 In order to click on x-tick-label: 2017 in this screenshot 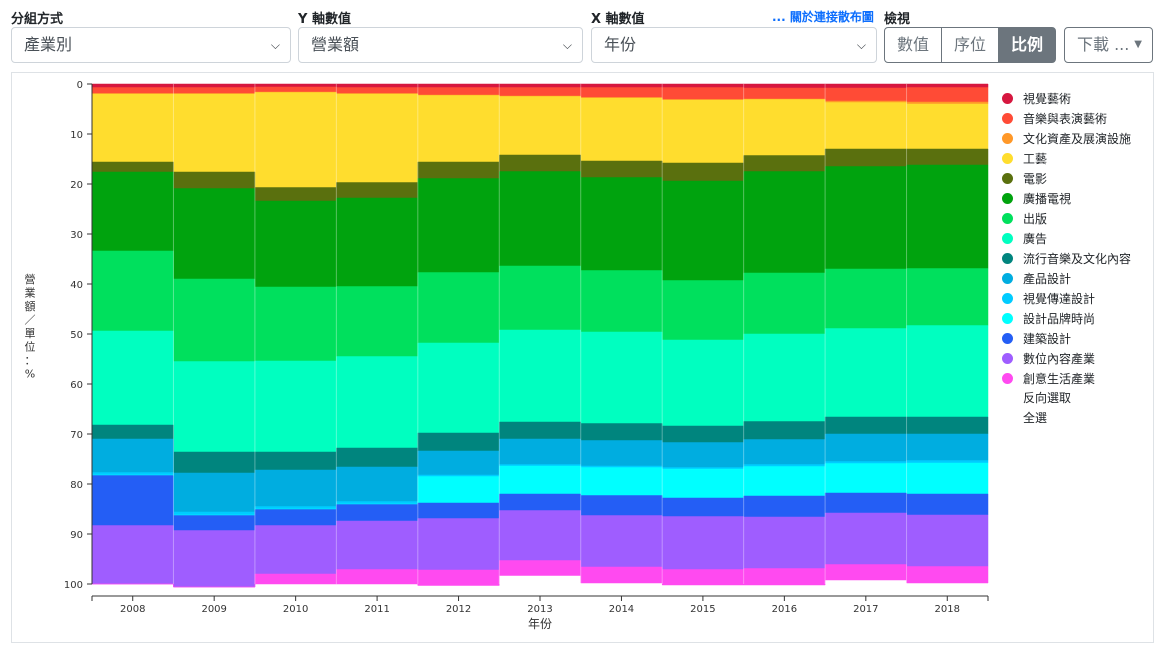, I will do `click(865, 609)`.